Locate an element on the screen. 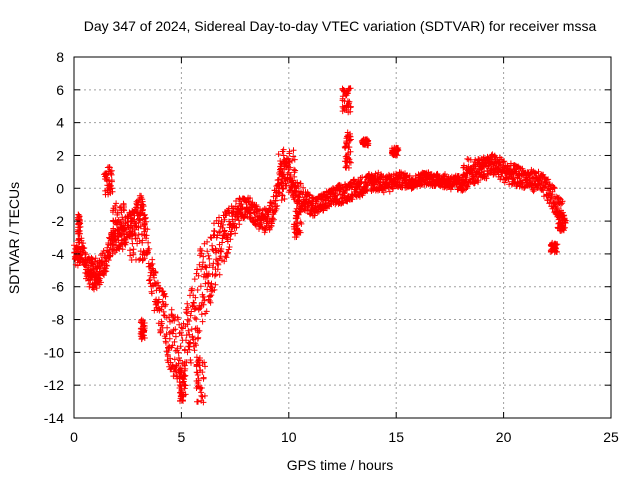 The width and height of the screenshot is (640, 485). y-tick-label: -10 is located at coordinates (54, 352).